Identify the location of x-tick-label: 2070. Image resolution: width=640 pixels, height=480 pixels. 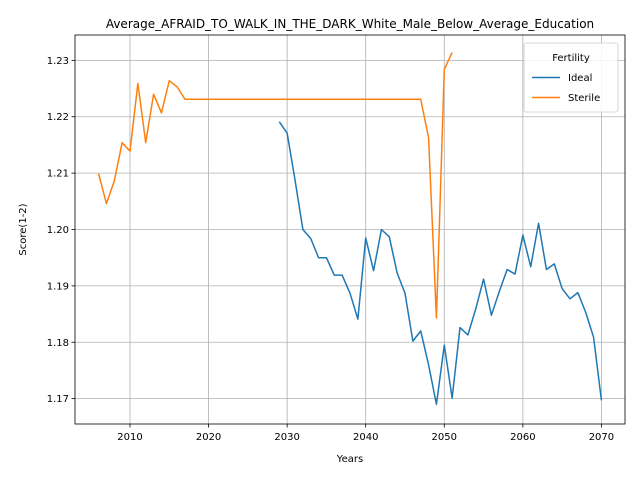
(601, 437).